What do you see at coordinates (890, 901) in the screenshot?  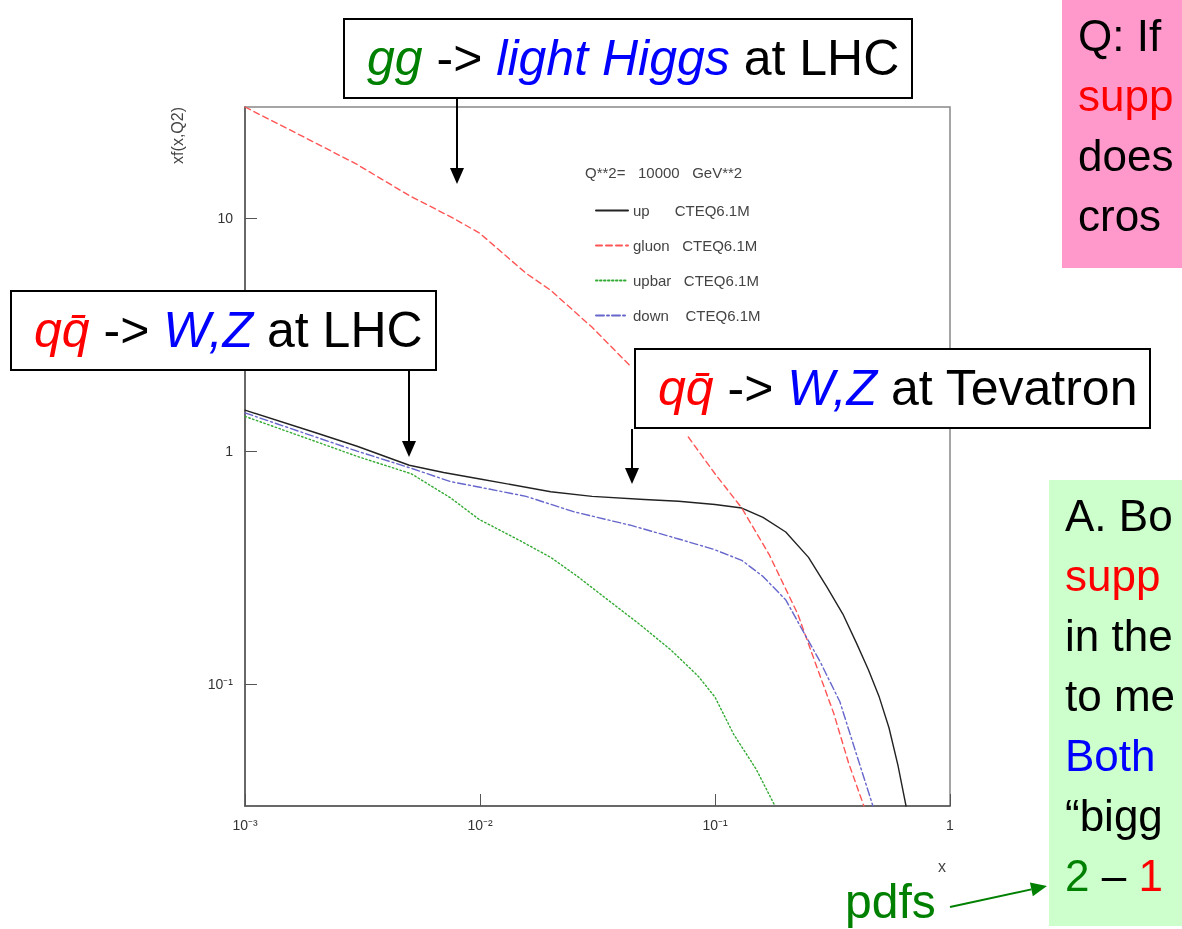 I see `text: pdfs` at bounding box center [890, 901].